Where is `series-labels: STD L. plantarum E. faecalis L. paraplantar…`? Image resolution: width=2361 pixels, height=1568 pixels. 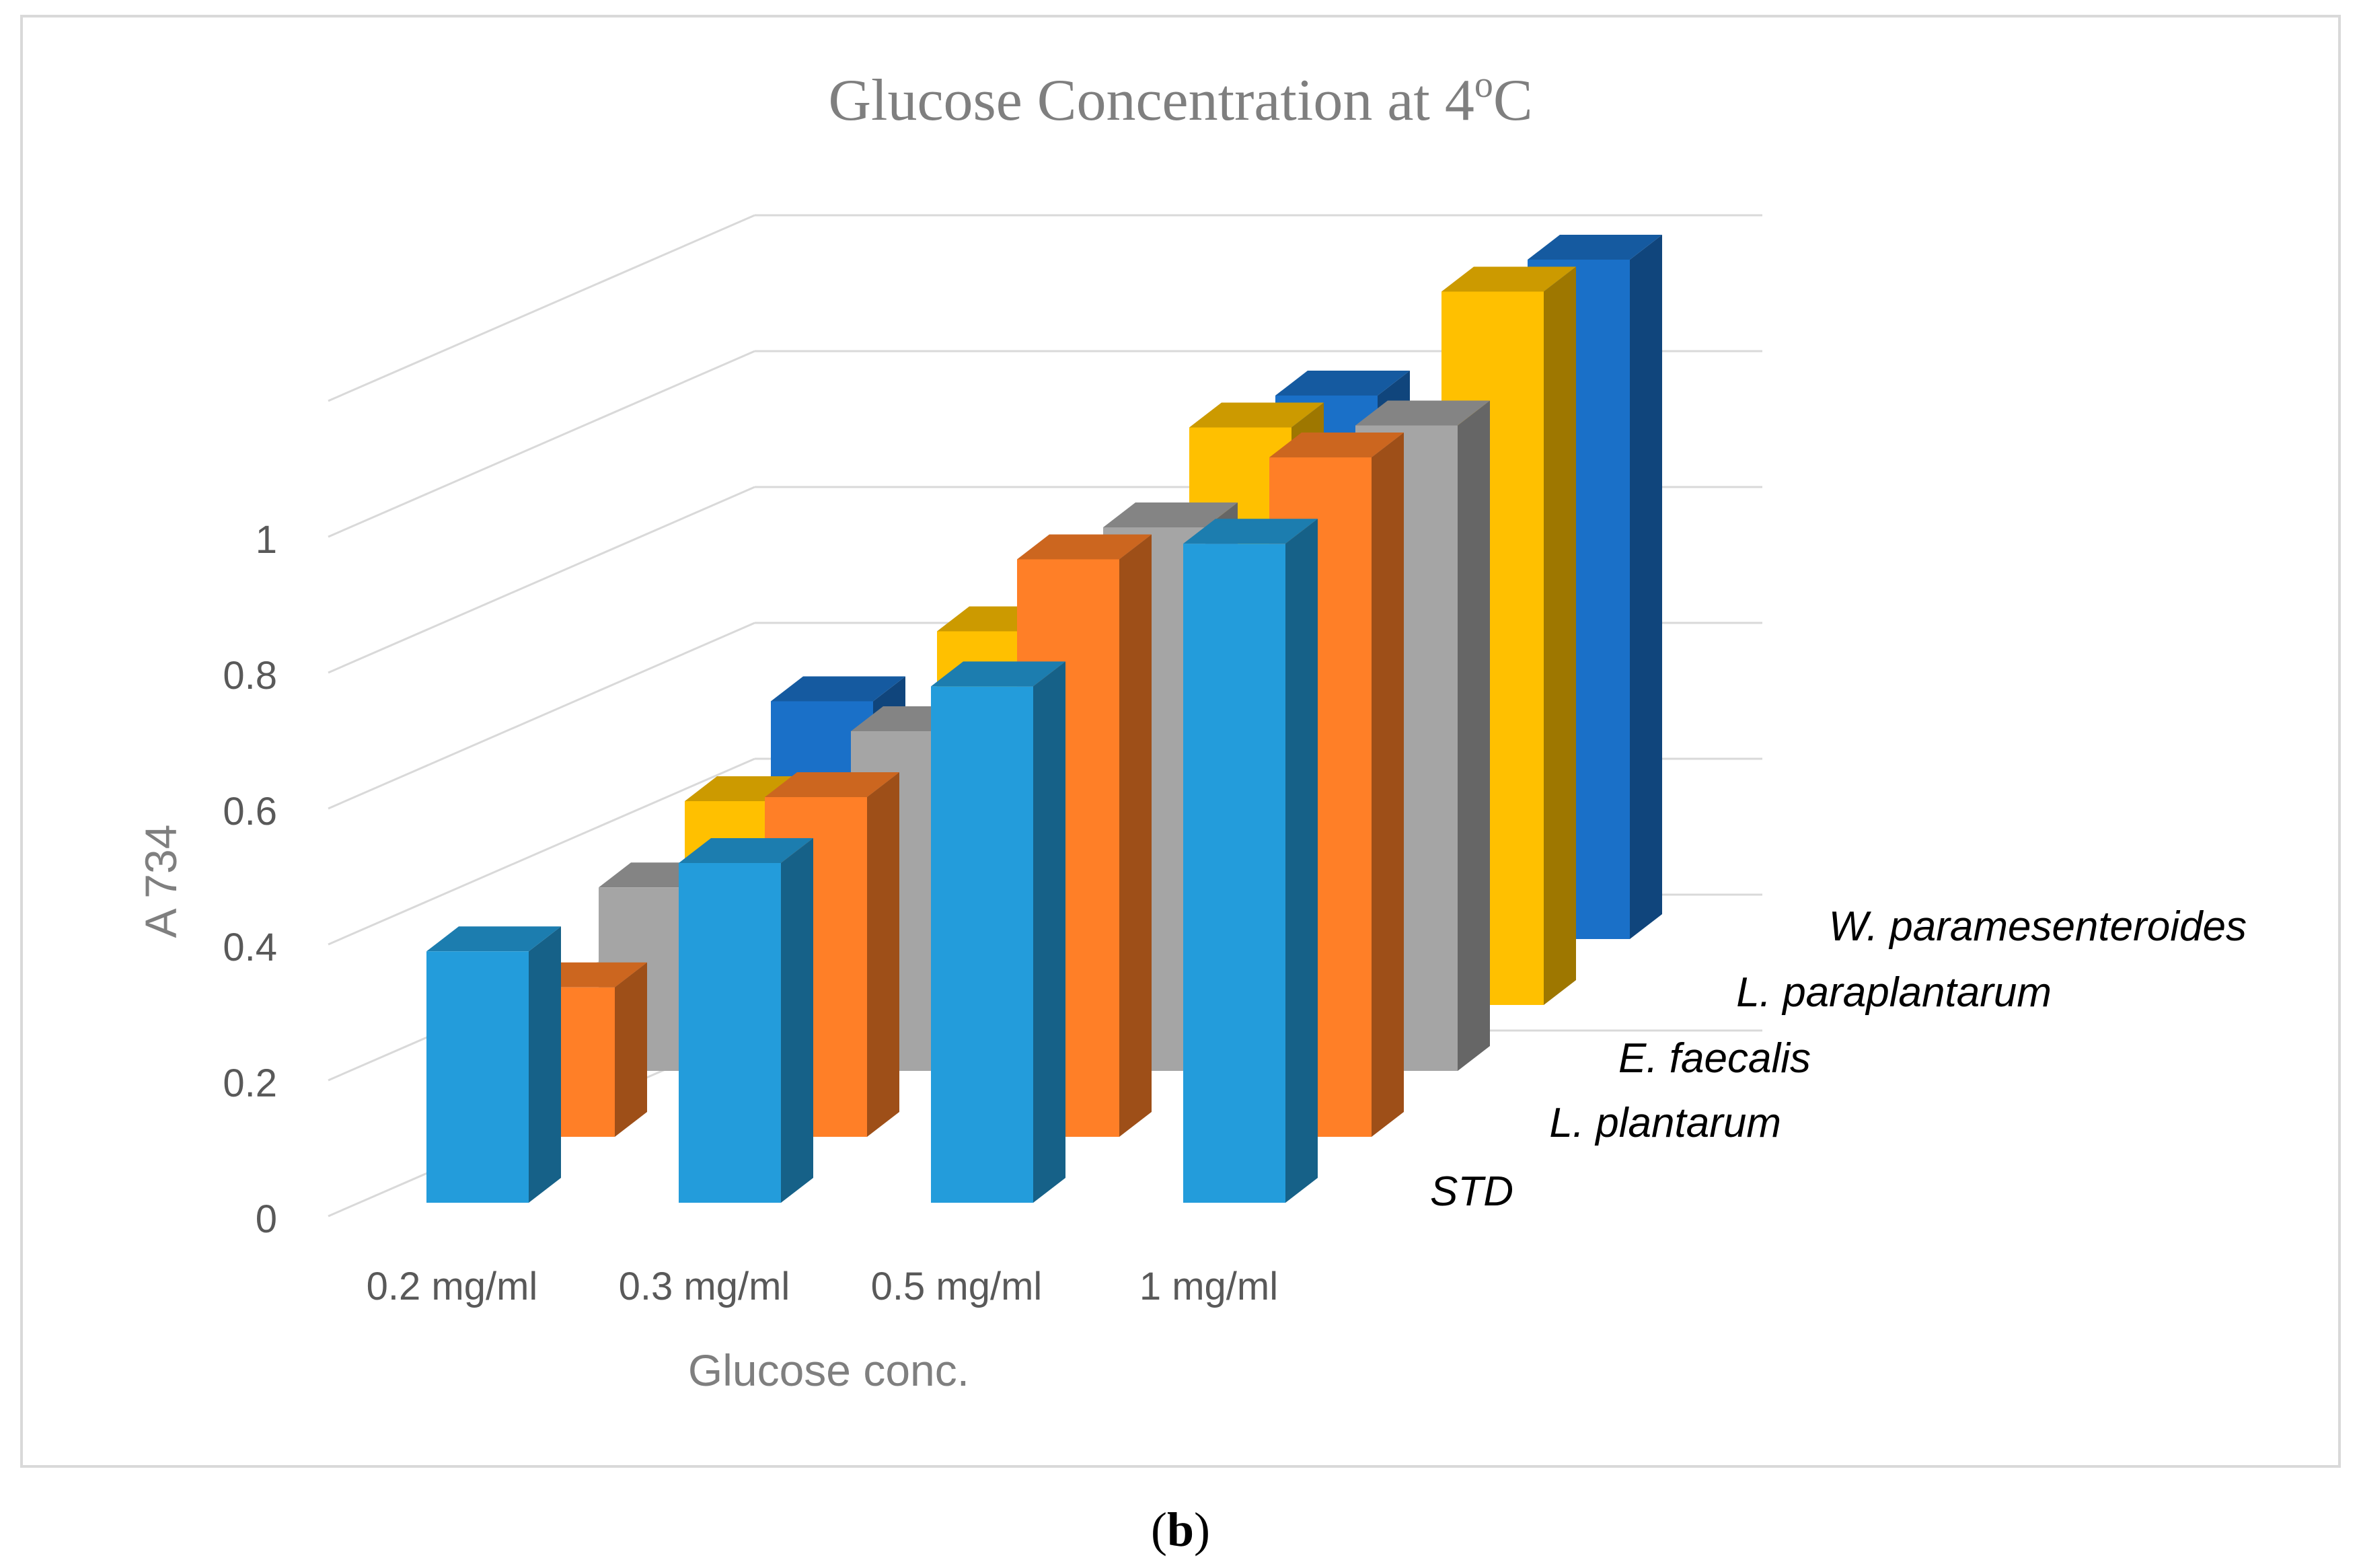
series-labels: STD L. plantarum E. faecalis L. paraplantar… is located at coordinates (1838, 1059).